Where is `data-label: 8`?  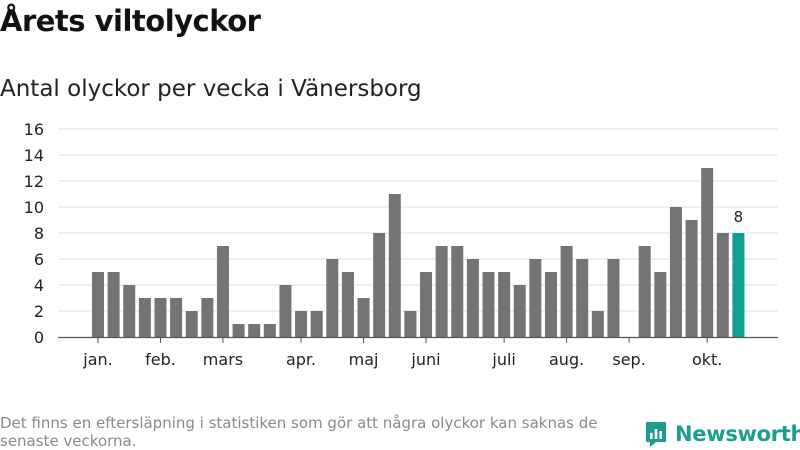
data-label: 8 is located at coordinates (739, 217).